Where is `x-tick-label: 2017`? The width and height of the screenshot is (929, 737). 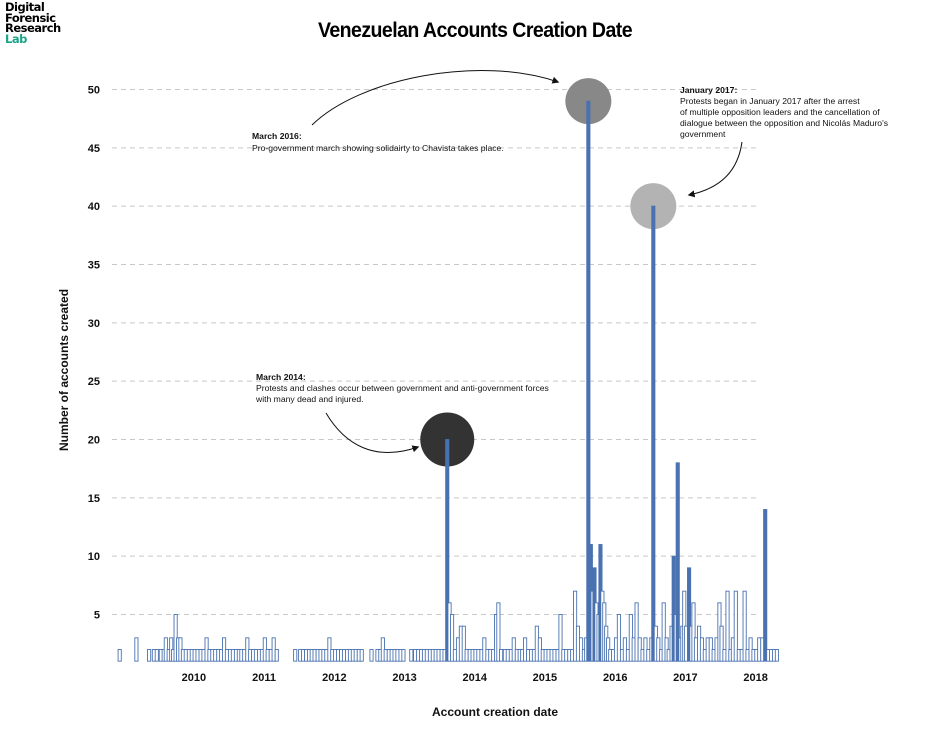
x-tick-label: 2017 is located at coordinates (685, 678).